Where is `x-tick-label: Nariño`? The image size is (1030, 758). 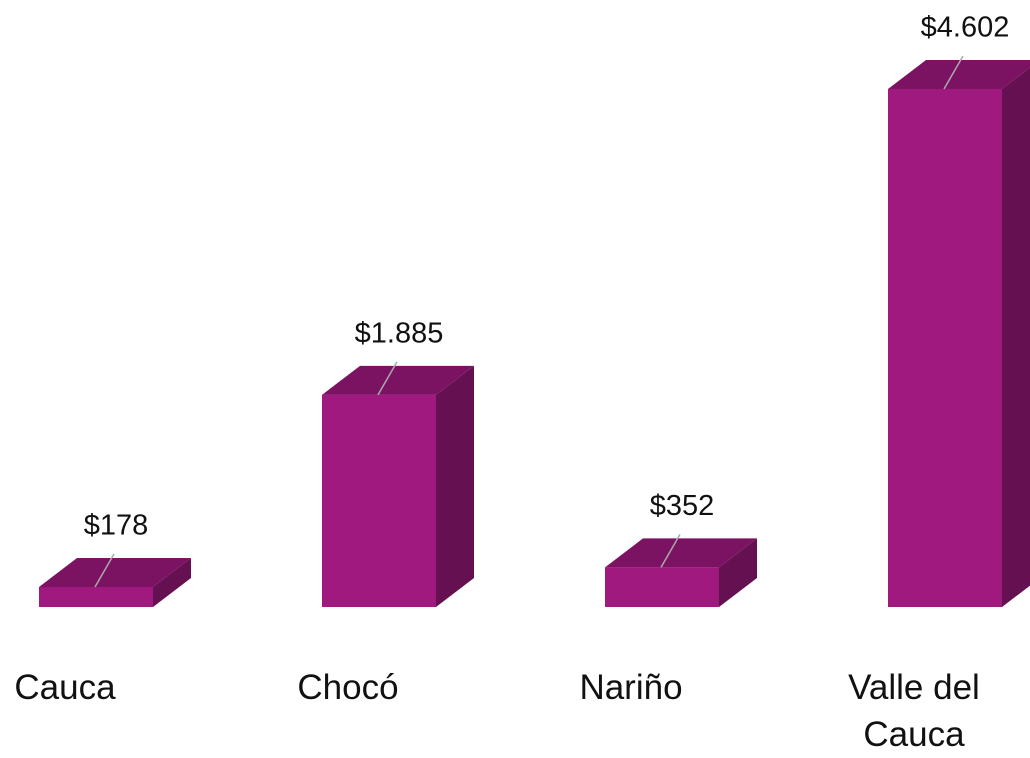 x-tick-label: Nariño is located at coordinates (631, 687).